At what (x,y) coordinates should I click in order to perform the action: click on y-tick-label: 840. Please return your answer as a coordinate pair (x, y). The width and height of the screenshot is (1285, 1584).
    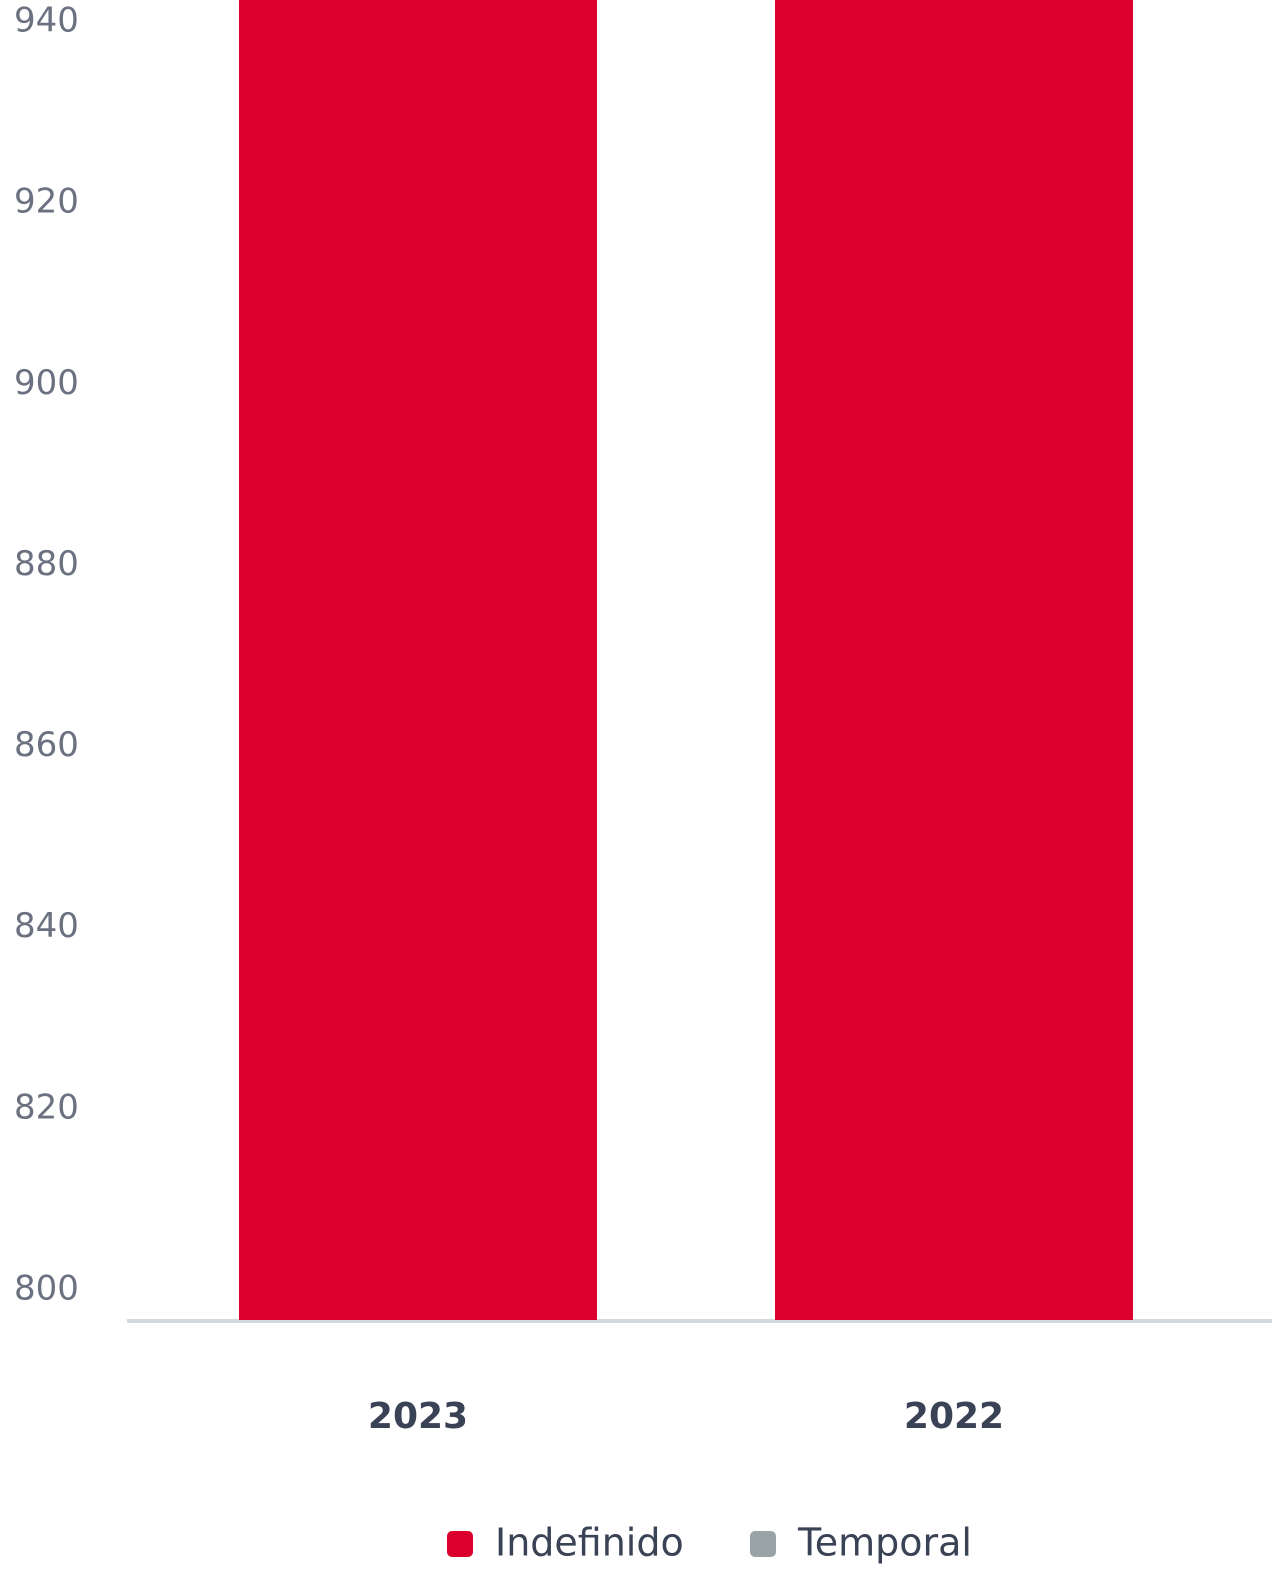
    Looking at the image, I should click on (46, 926).